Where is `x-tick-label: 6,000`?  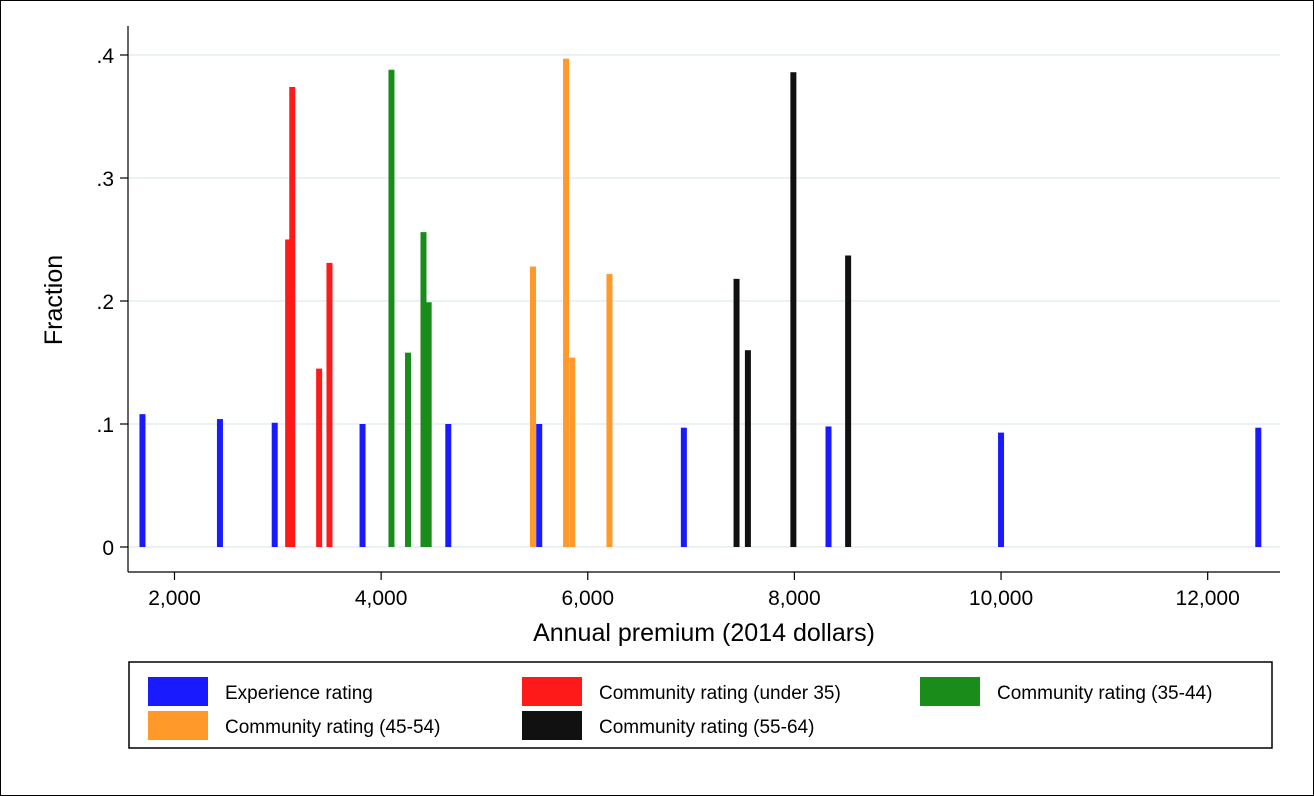
x-tick-label: 6,000 is located at coordinates (587, 598).